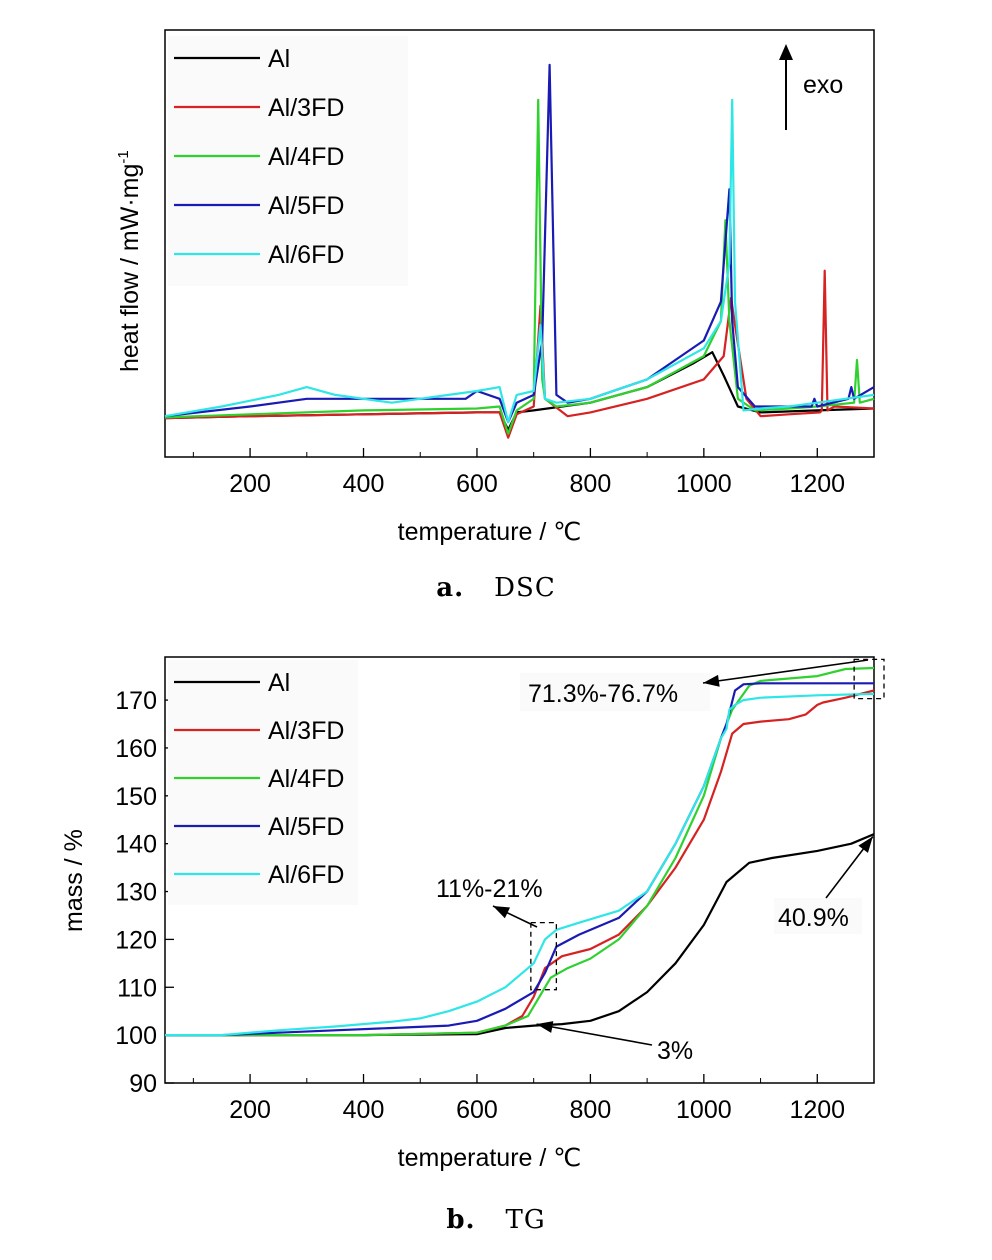  Describe the element at coordinates (704, 484) in the screenshot. I see `dsc-x-tick-label: 1000` at that location.